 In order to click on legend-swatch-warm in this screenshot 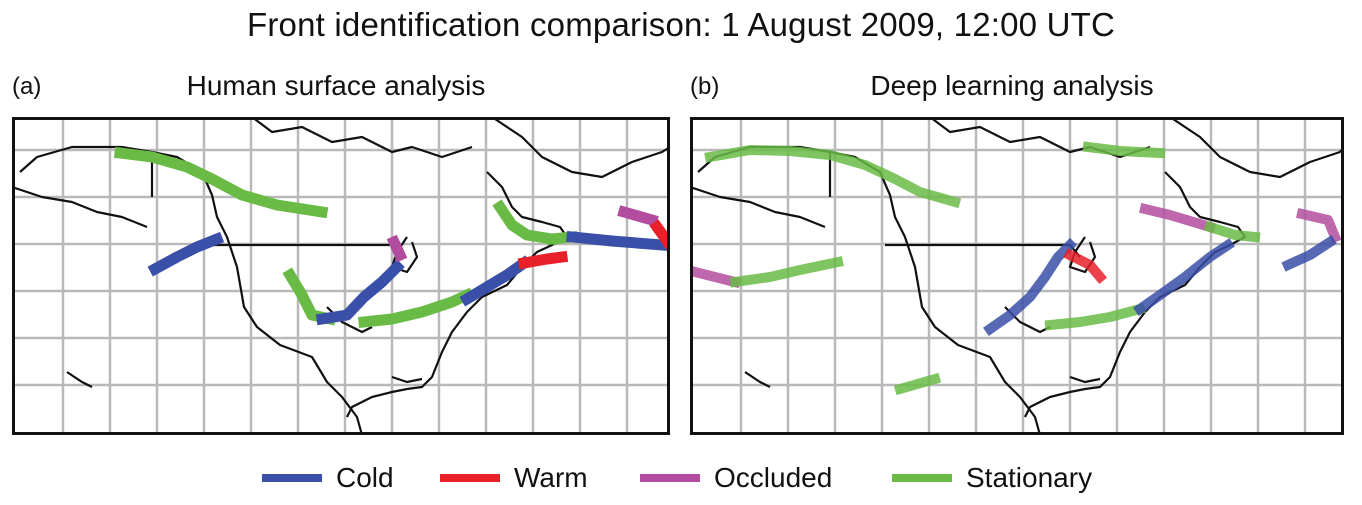, I will do `click(470, 478)`.